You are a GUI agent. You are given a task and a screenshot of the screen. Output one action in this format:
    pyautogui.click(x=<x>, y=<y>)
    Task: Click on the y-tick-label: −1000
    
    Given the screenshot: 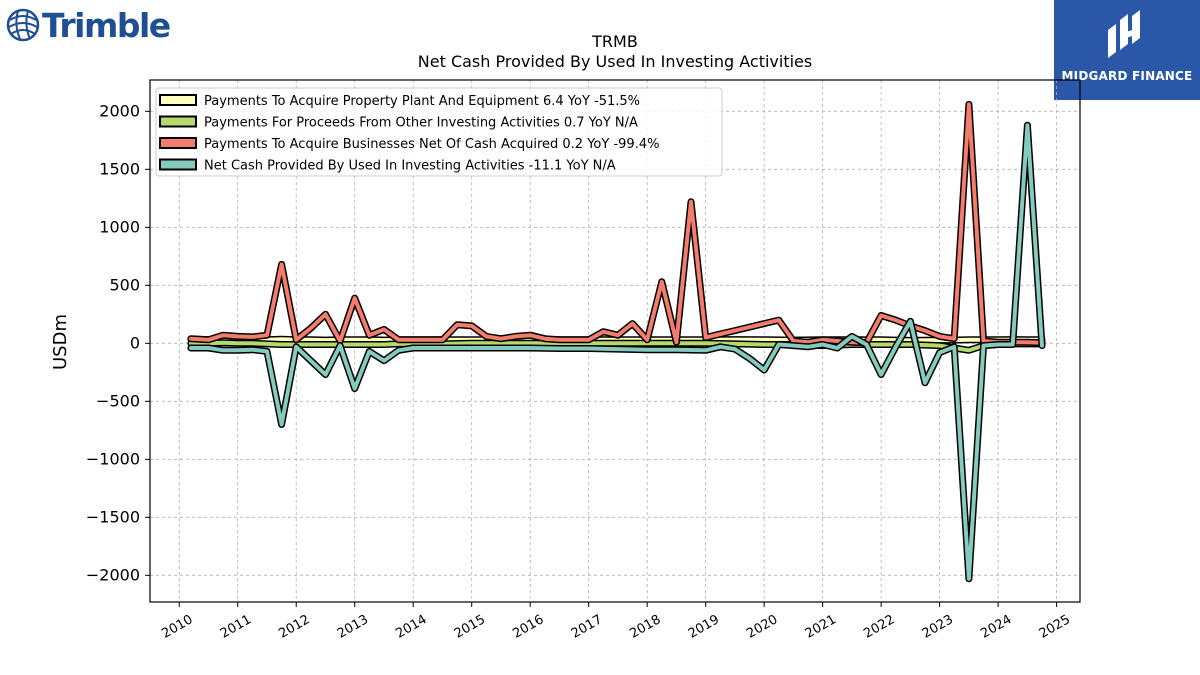 What is the action you would take?
    pyautogui.click(x=113, y=458)
    